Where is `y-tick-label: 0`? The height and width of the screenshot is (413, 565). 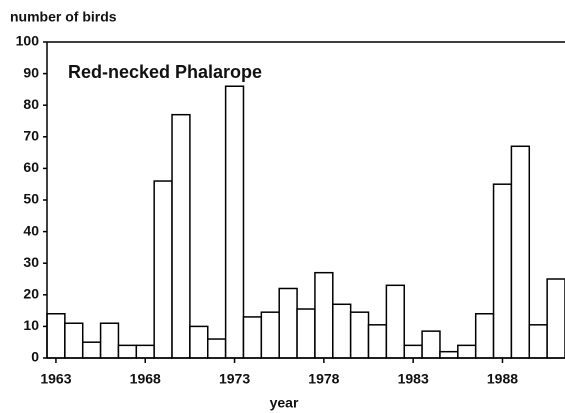
y-tick-label: 0 is located at coordinates (35, 357).